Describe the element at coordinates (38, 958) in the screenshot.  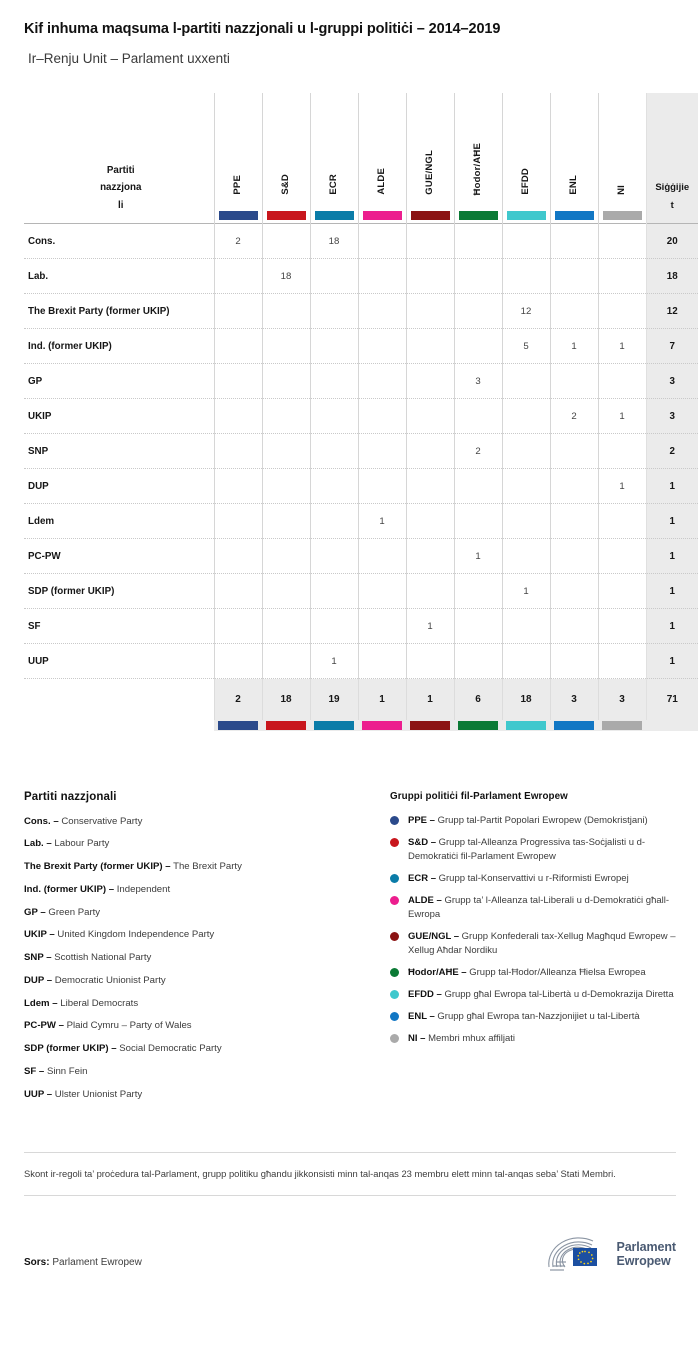
I see `party-abbr: SNP –` at that location.